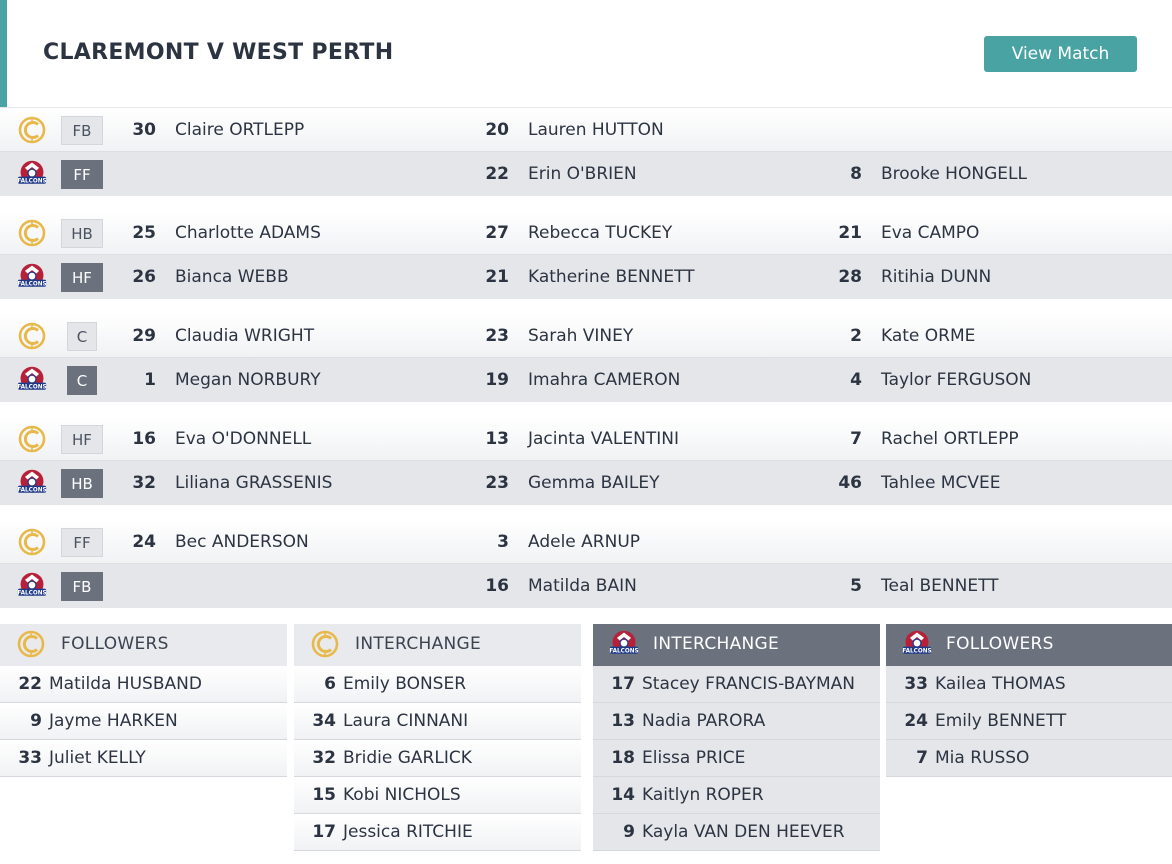 The width and height of the screenshot is (1172, 864). What do you see at coordinates (232, 277) in the screenshot?
I see `player-name: Bianca WEBB` at bounding box center [232, 277].